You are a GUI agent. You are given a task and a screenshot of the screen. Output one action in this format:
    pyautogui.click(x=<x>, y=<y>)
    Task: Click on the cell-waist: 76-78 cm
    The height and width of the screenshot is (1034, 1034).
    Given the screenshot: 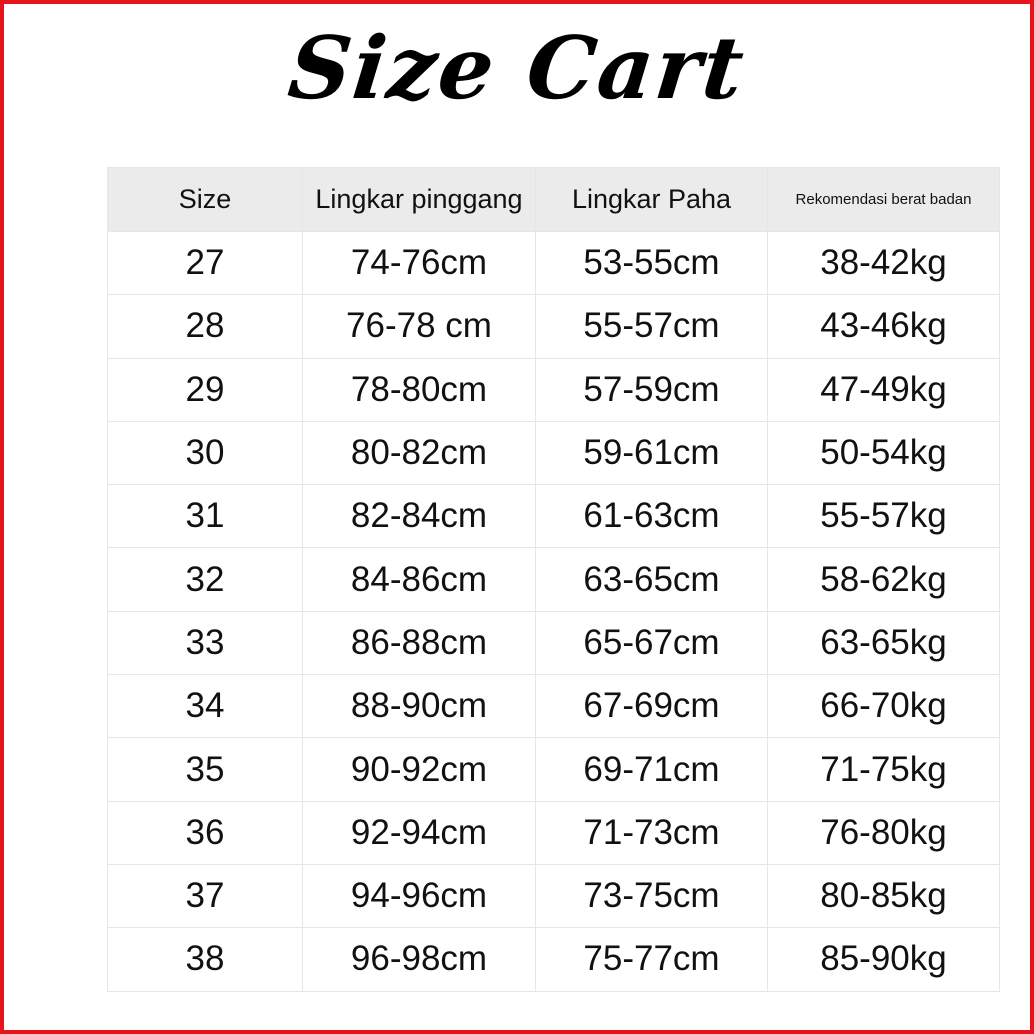 What is the action you would take?
    pyautogui.click(x=419, y=326)
    